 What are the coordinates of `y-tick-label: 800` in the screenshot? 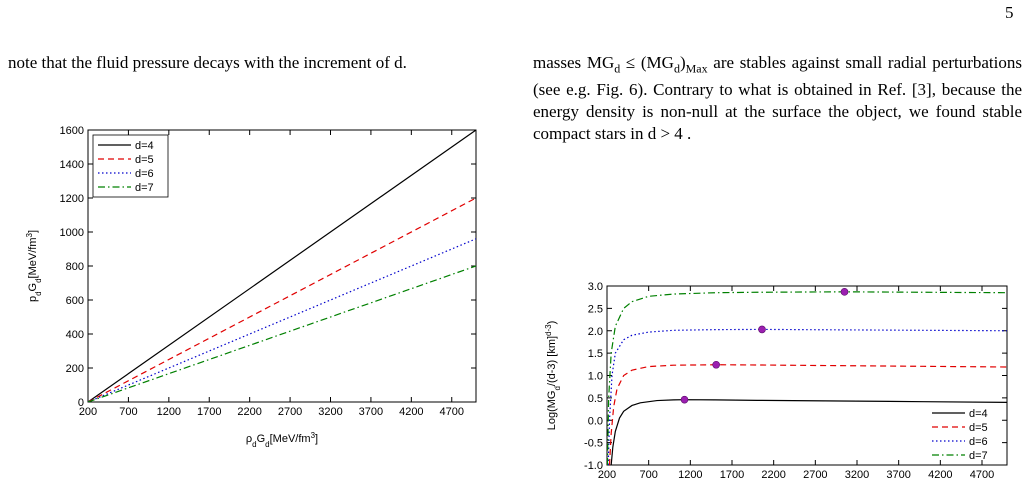 It's located at (75, 267).